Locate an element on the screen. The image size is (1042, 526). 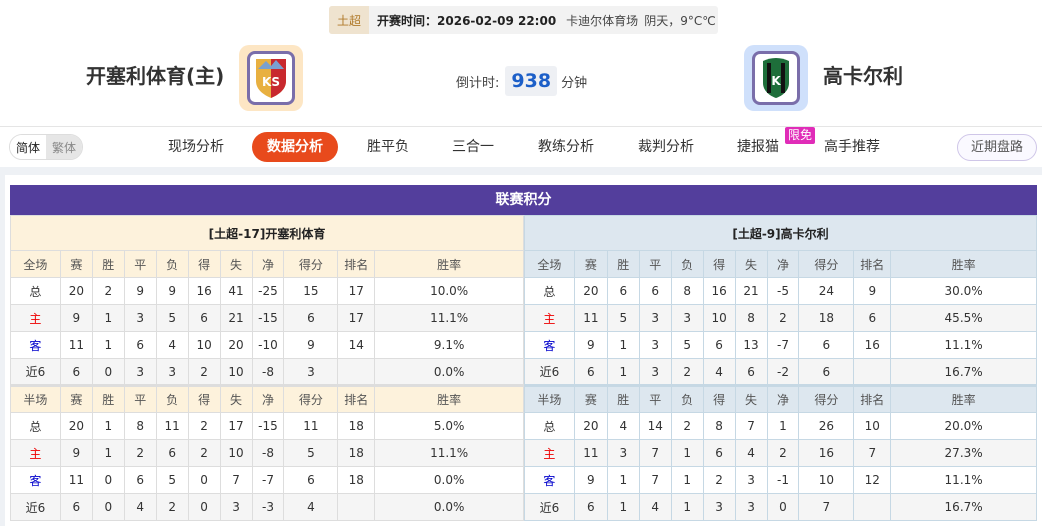
stat-cell: 14 is located at coordinates (655, 426).